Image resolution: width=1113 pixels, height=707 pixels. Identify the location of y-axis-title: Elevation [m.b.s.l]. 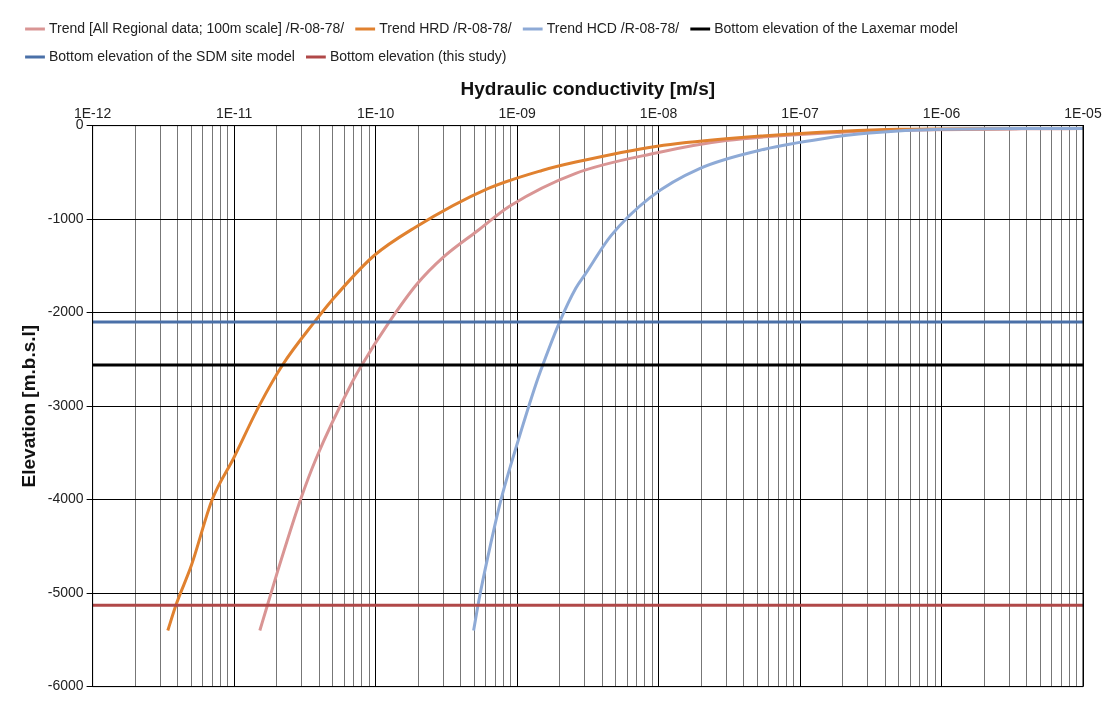
(28, 406).